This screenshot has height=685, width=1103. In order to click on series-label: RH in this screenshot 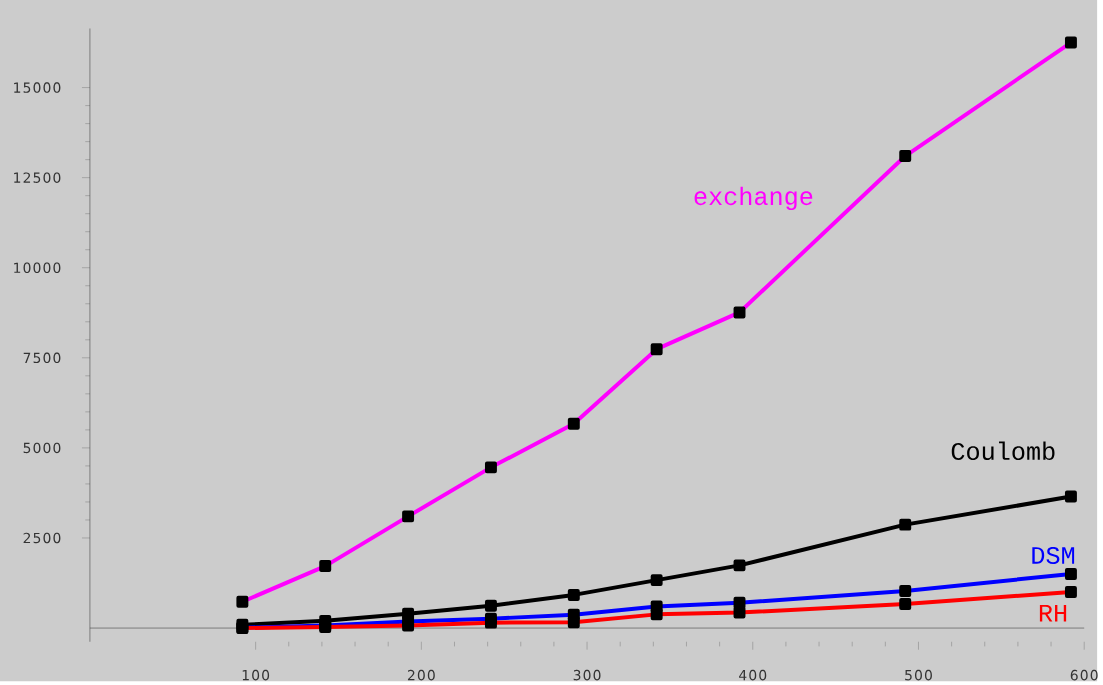, I will do `click(1053, 613)`.